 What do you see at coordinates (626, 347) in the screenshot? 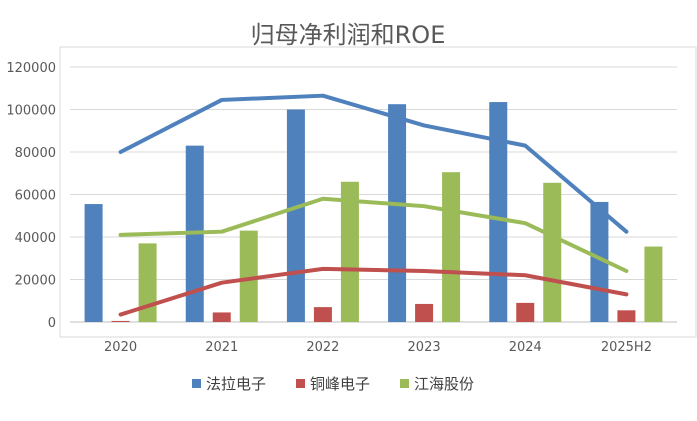
I see `x-tick-label: 2025H2` at bounding box center [626, 347].